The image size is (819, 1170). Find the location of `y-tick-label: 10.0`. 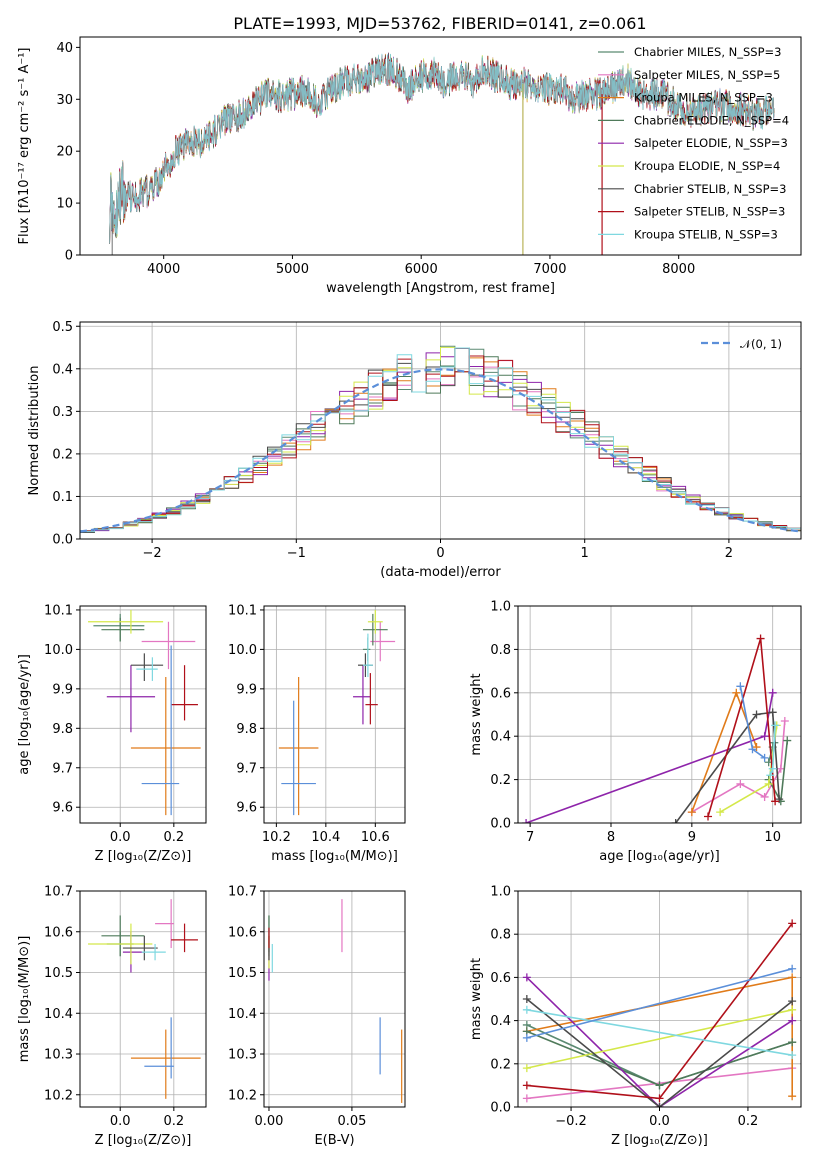

y-tick-label: 10.0 is located at coordinates (242, 650).